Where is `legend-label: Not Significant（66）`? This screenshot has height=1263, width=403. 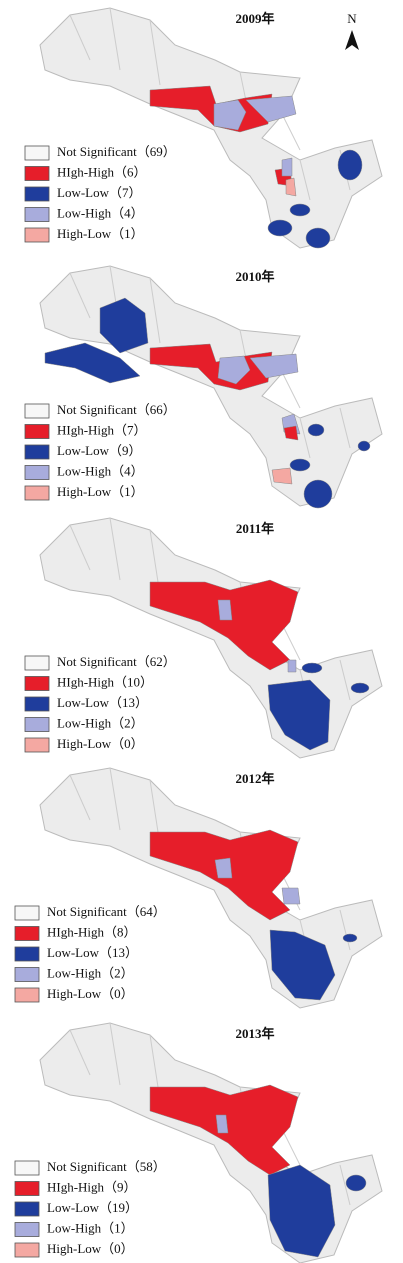 legend-label: Not Significant（66） is located at coordinates (116, 409).